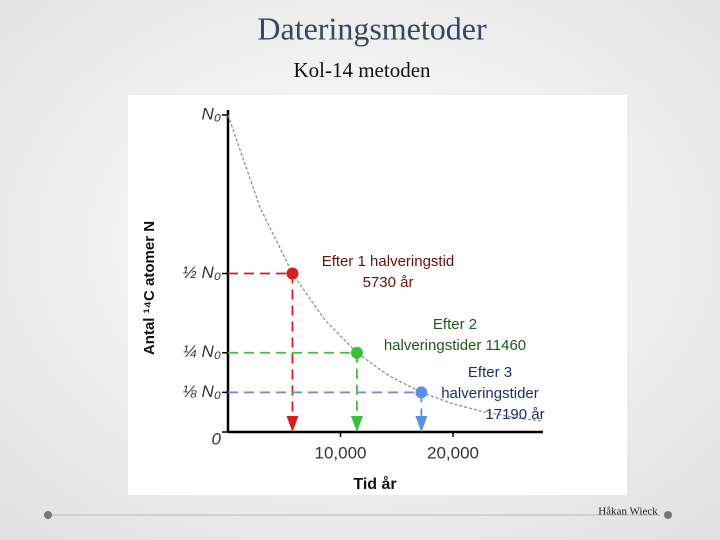 The height and width of the screenshot is (540, 720). I want to click on y-axis-label: Antal ¹⁴C atomer N, so click(149, 288).